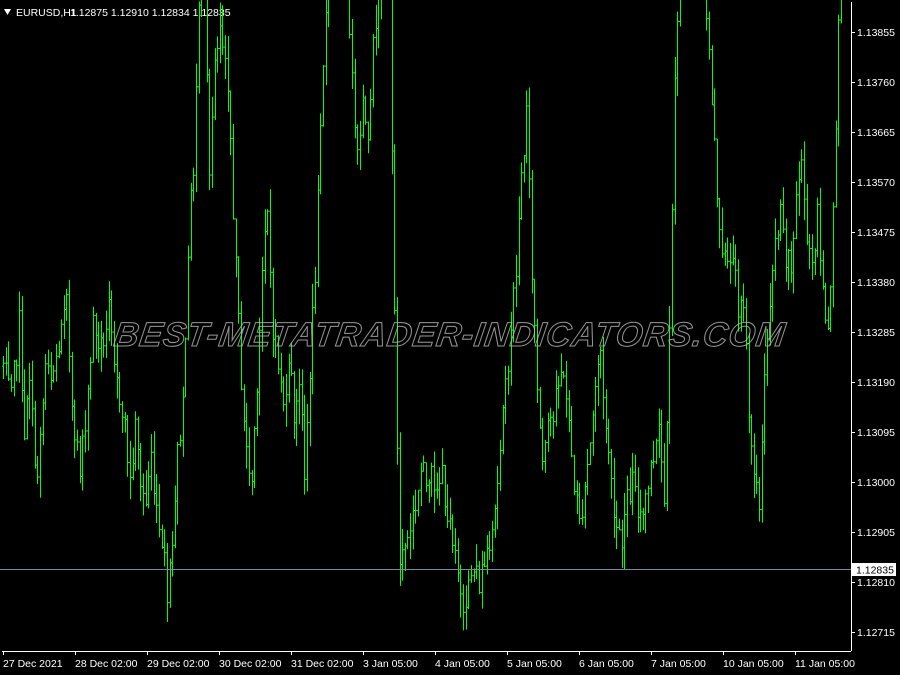 The image size is (900, 675). Describe the element at coordinates (874, 569) in the screenshot. I see `current-price-tag-bg` at that location.